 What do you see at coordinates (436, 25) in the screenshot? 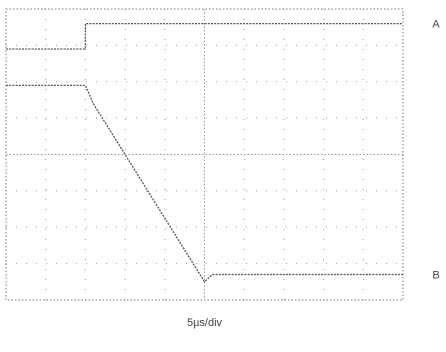
I see `trace-label-a: A` at bounding box center [436, 25].